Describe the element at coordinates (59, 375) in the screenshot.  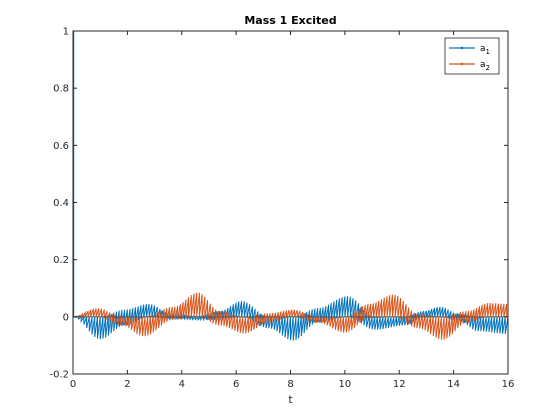
I see `y-tick-label: -0.2` at that location.